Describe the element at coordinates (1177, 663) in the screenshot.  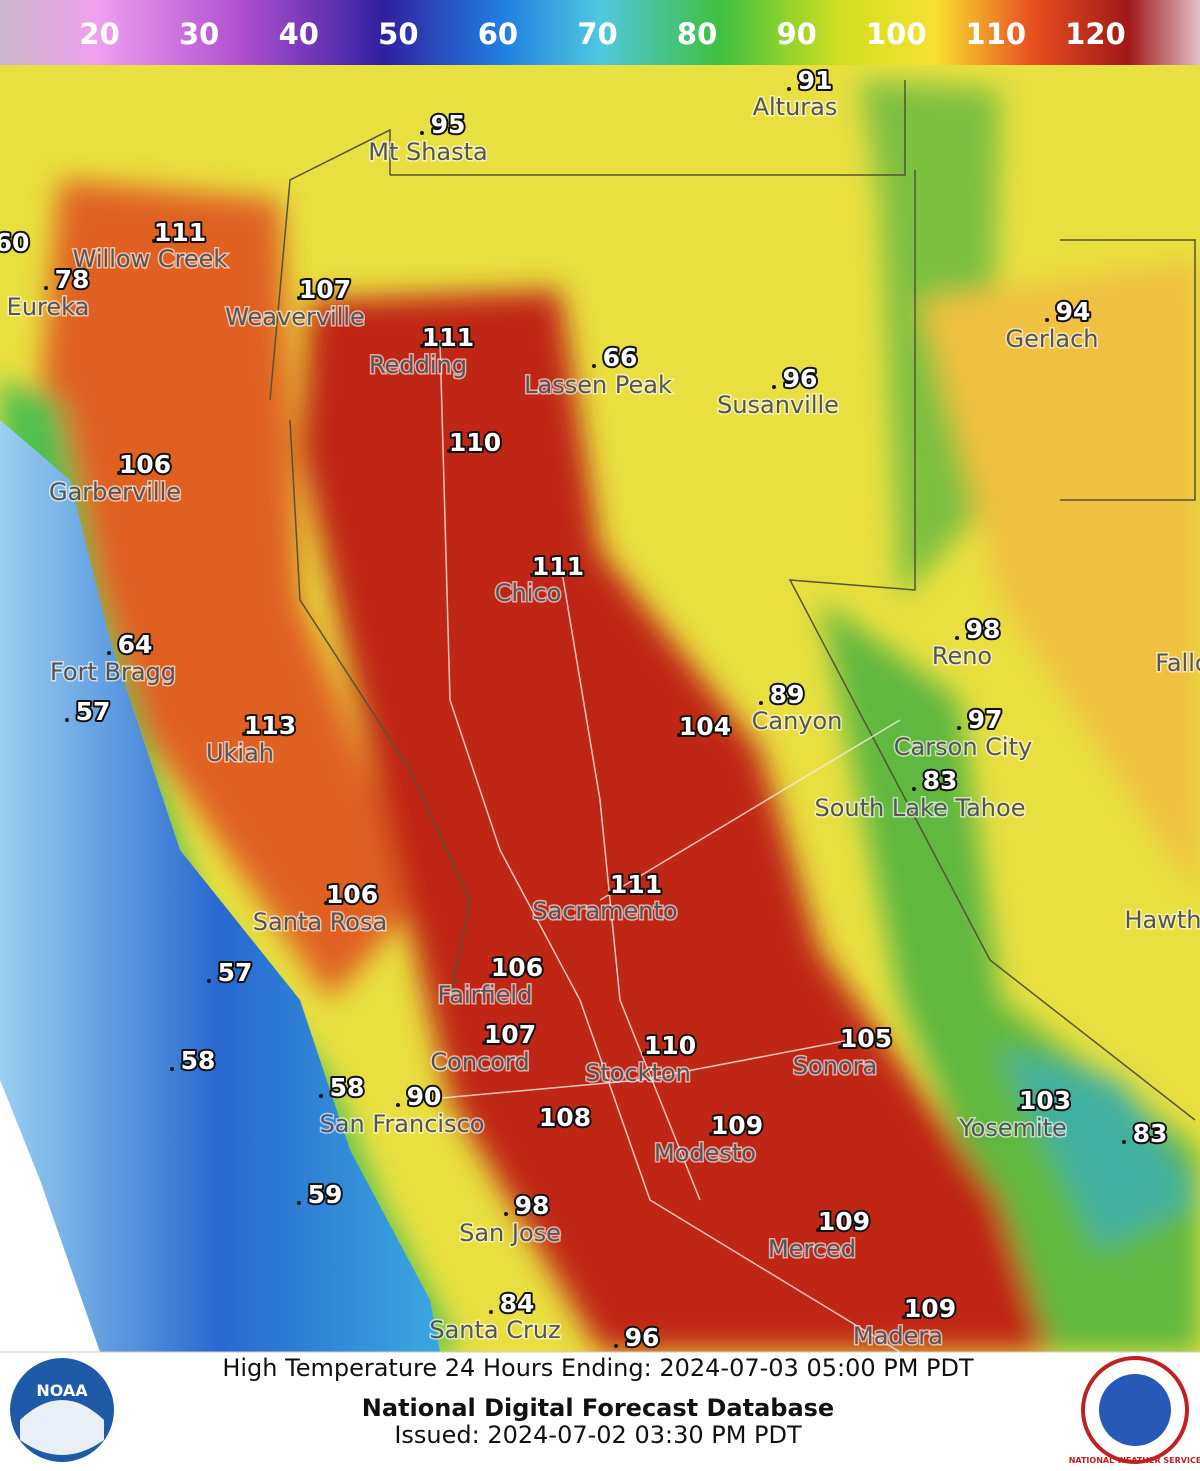
I see `city-name: Fallon` at that location.